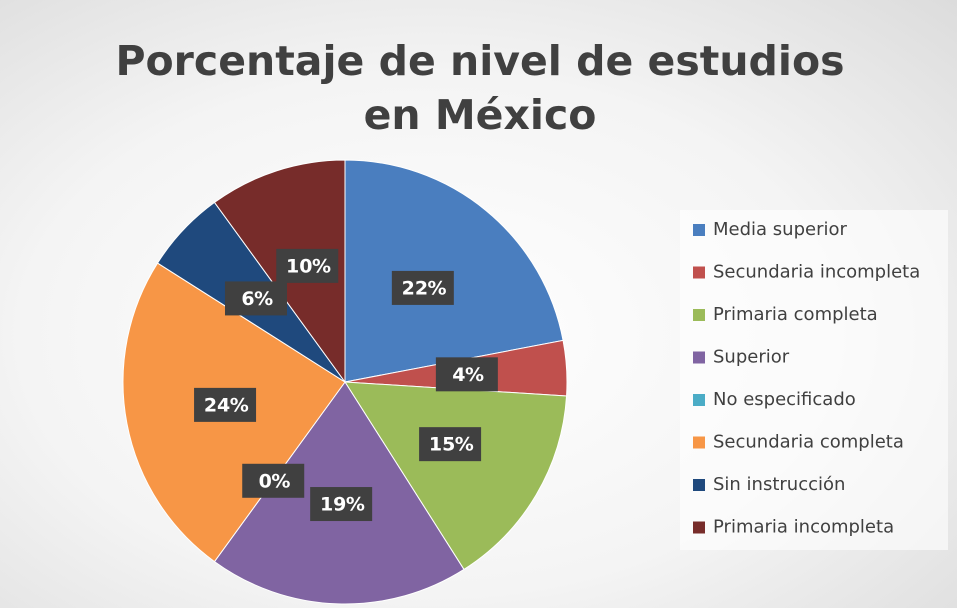 The width and height of the screenshot is (957, 608). I want to click on data-label: 22, so click(415, 288).